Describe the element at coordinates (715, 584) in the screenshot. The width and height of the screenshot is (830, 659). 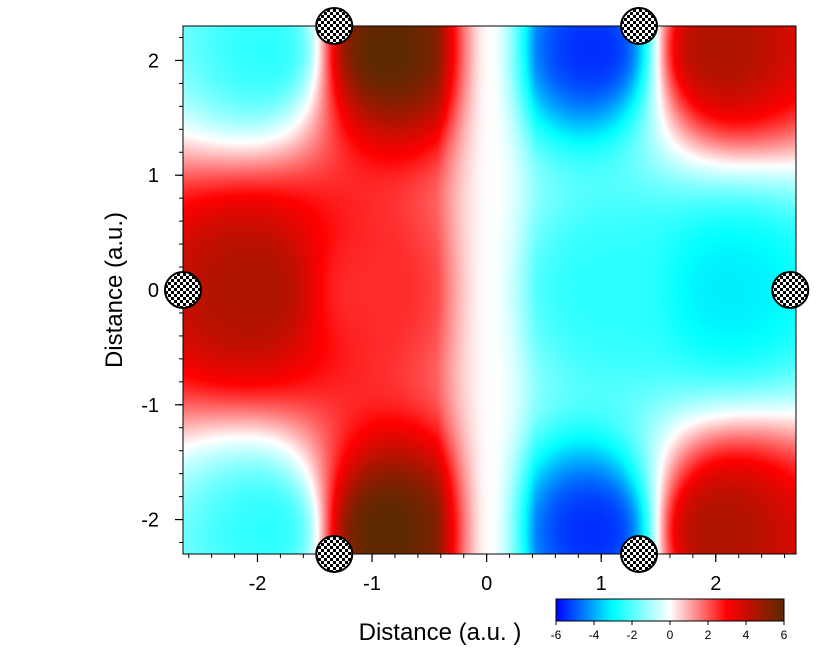
I see `x-tick-label: 2` at that location.